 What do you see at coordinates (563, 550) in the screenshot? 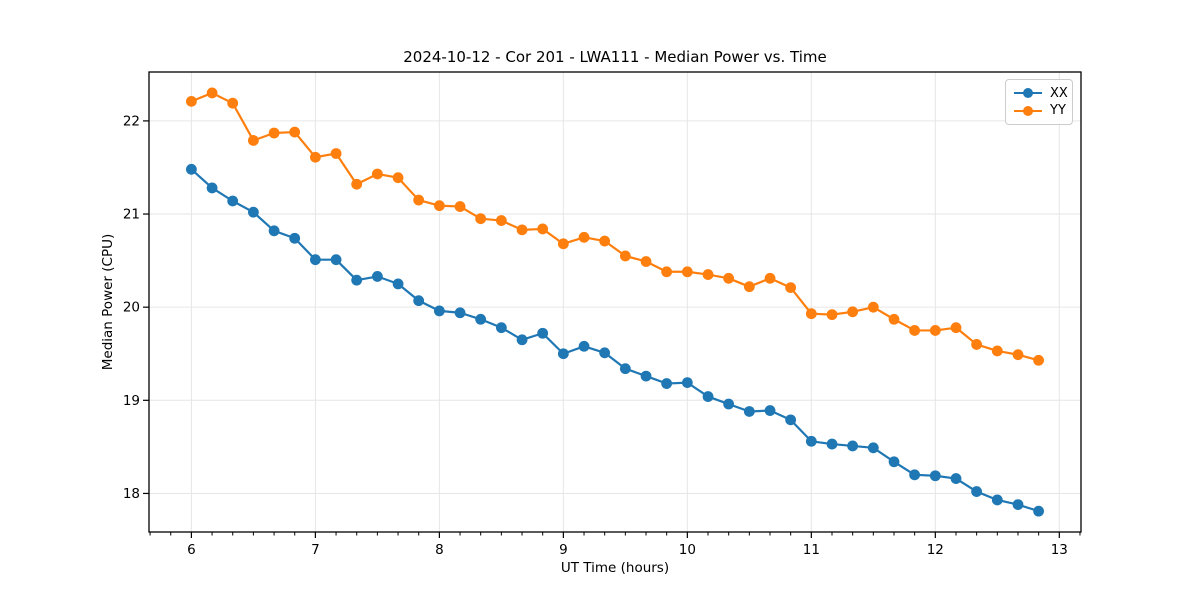
I see `x-tick-label: 9` at bounding box center [563, 550].